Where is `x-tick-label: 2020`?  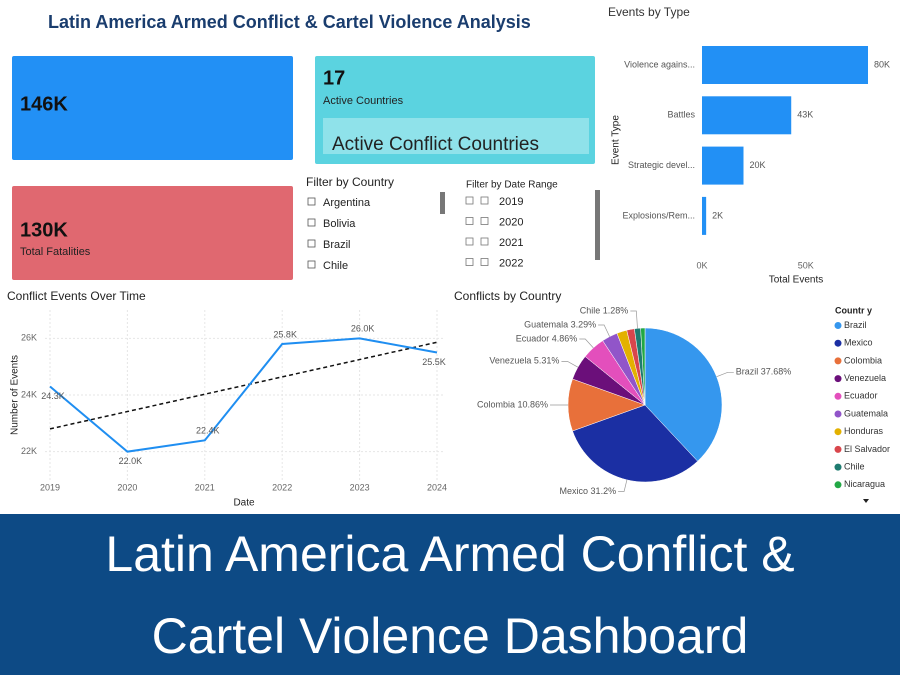 x-tick-label: 2020 is located at coordinates (127, 487).